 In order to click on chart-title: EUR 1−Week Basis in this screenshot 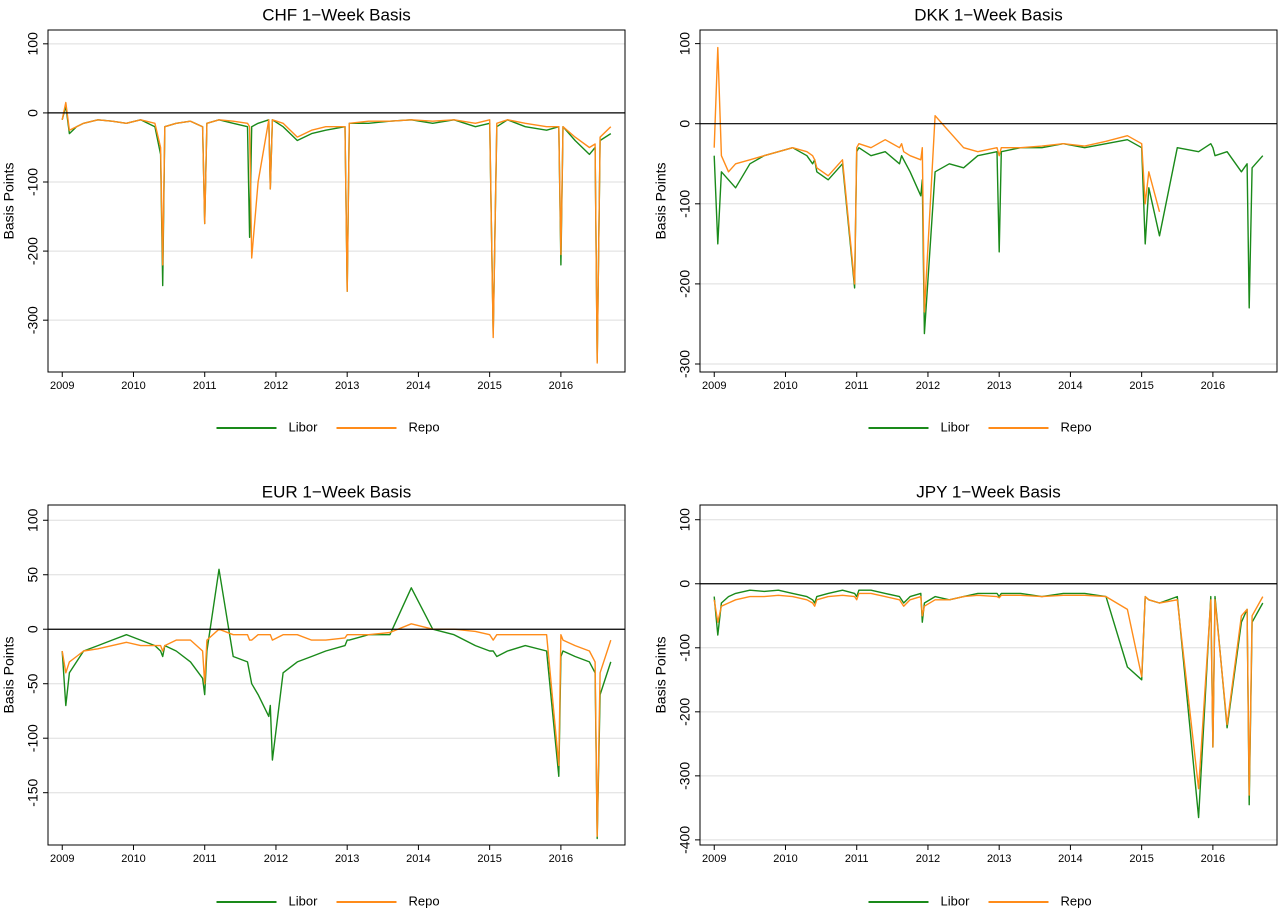, I will do `click(336, 491)`.